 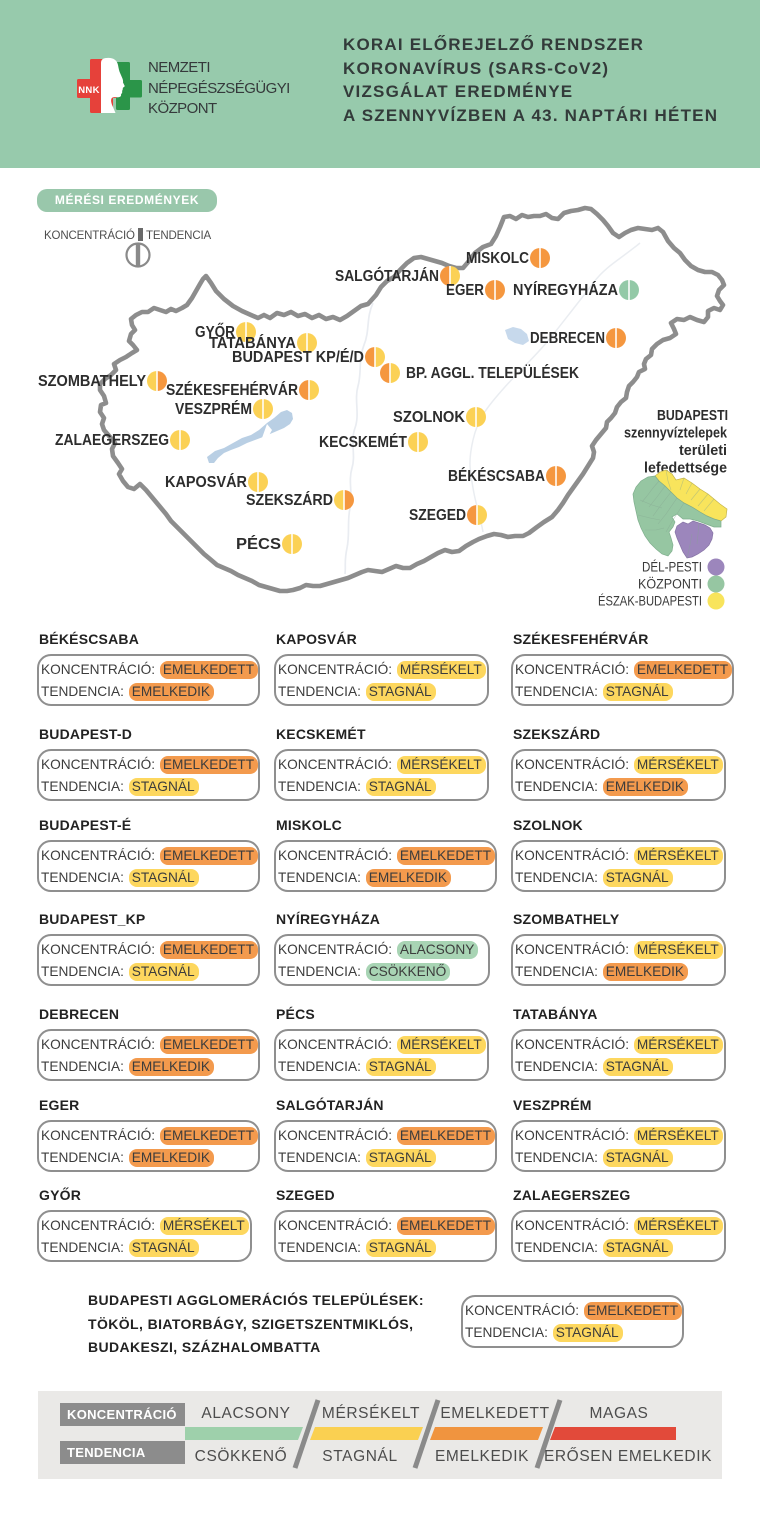 What do you see at coordinates (496, 476) in the screenshot?
I see `svg-text: BÉKÉSCSABA` at bounding box center [496, 476].